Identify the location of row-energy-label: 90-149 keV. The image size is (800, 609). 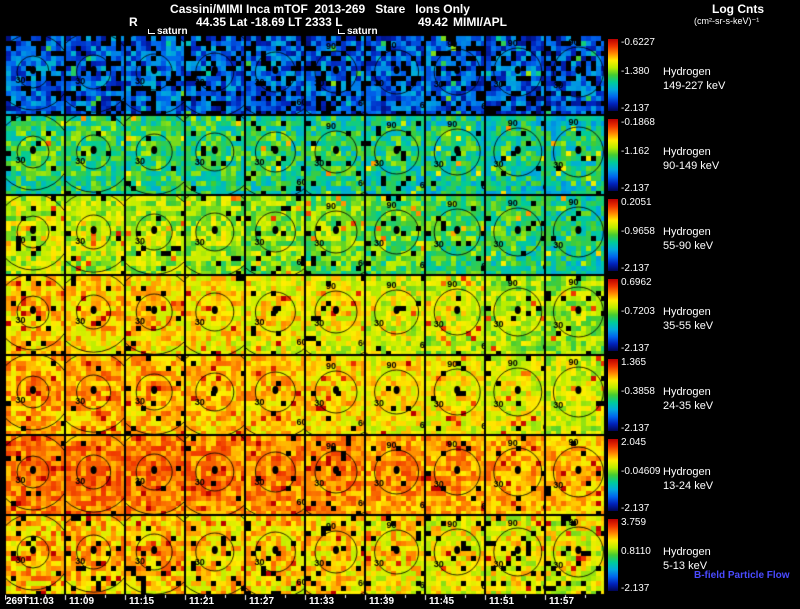
(691, 166).